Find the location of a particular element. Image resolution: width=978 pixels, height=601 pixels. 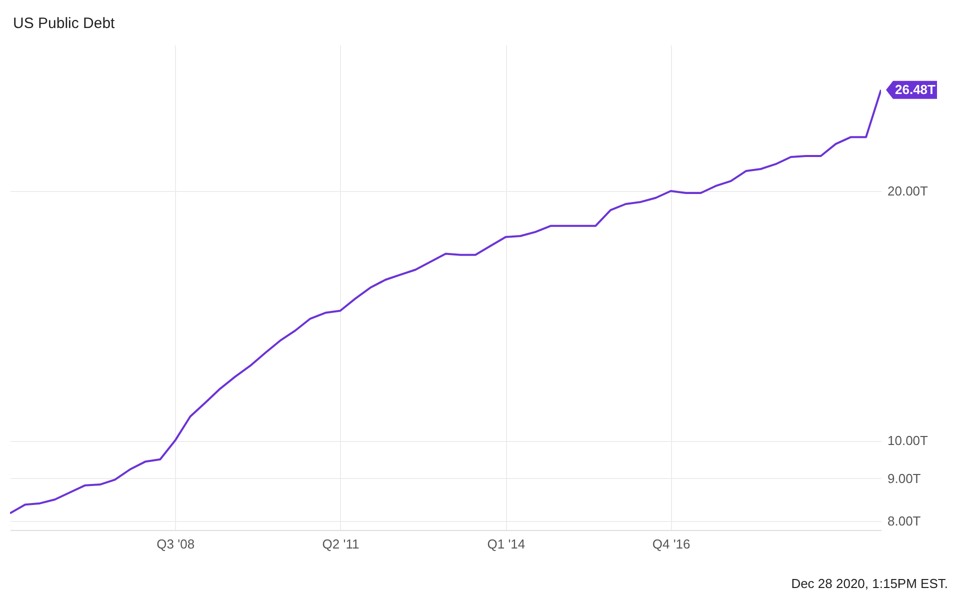

y-tick-label: 10.00T is located at coordinates (908, 440).